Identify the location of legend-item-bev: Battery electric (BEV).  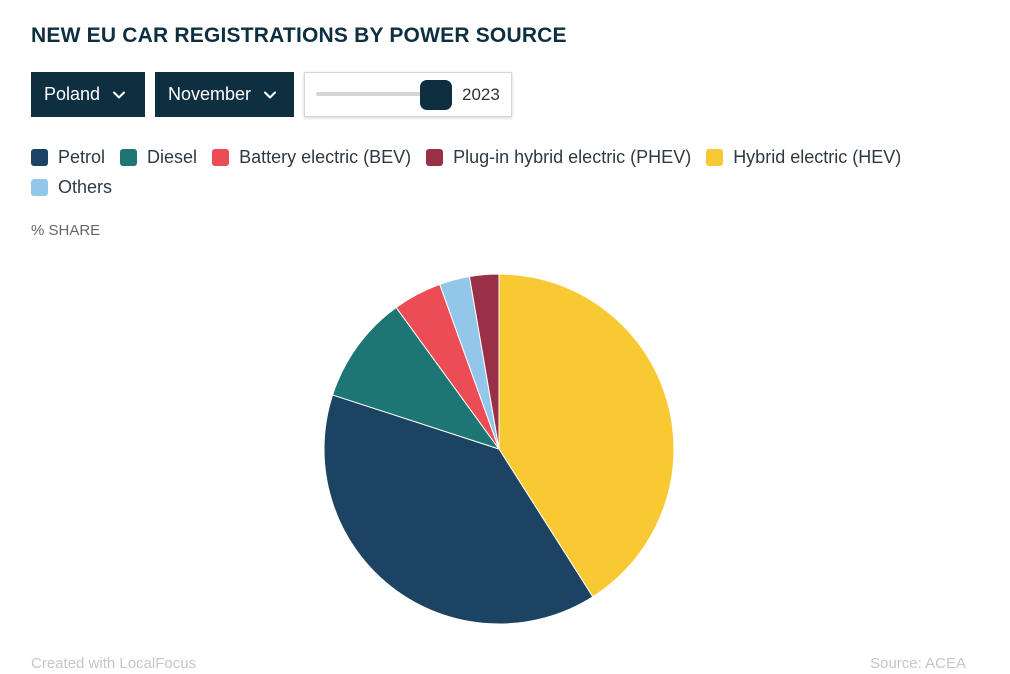
(311, 157).